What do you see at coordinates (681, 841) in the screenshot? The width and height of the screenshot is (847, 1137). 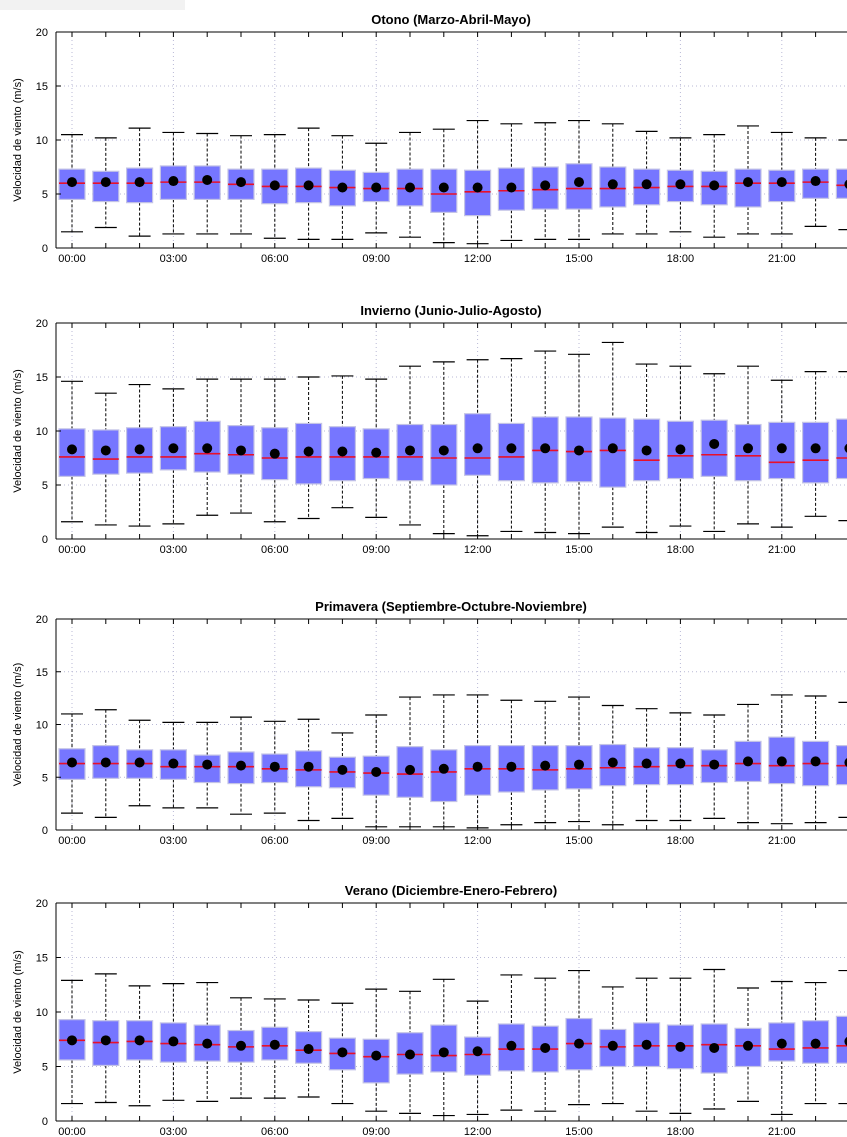 I see `x-tick-label: 18:00` at bounding box center [681, 841].